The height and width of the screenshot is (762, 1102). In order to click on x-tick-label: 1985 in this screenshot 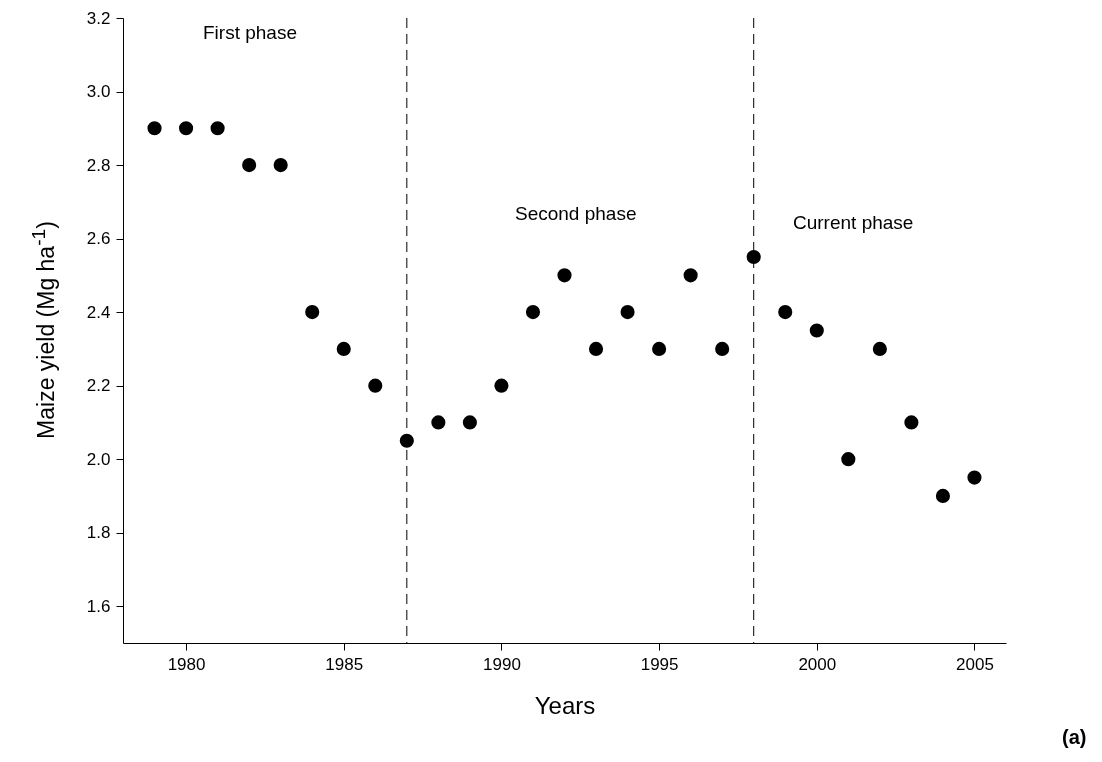, I will do `click(344, 664)`.